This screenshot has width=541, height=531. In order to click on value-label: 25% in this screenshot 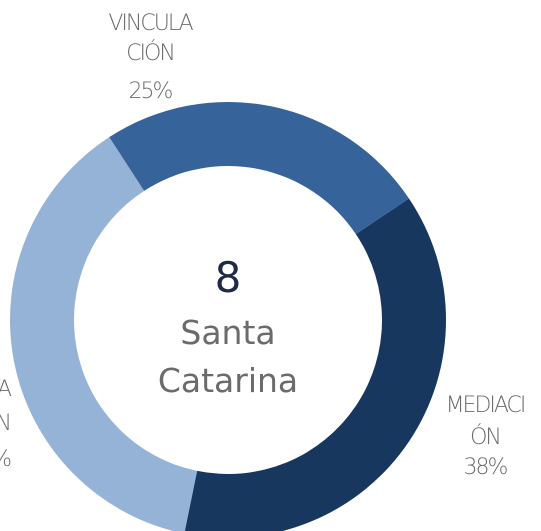, I will do `click(151, 91)`.